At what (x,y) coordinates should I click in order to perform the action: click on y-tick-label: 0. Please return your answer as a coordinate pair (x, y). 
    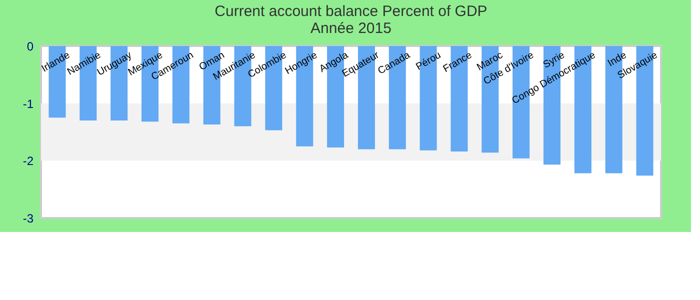
    Looking at the image, I should click on (30, 47).